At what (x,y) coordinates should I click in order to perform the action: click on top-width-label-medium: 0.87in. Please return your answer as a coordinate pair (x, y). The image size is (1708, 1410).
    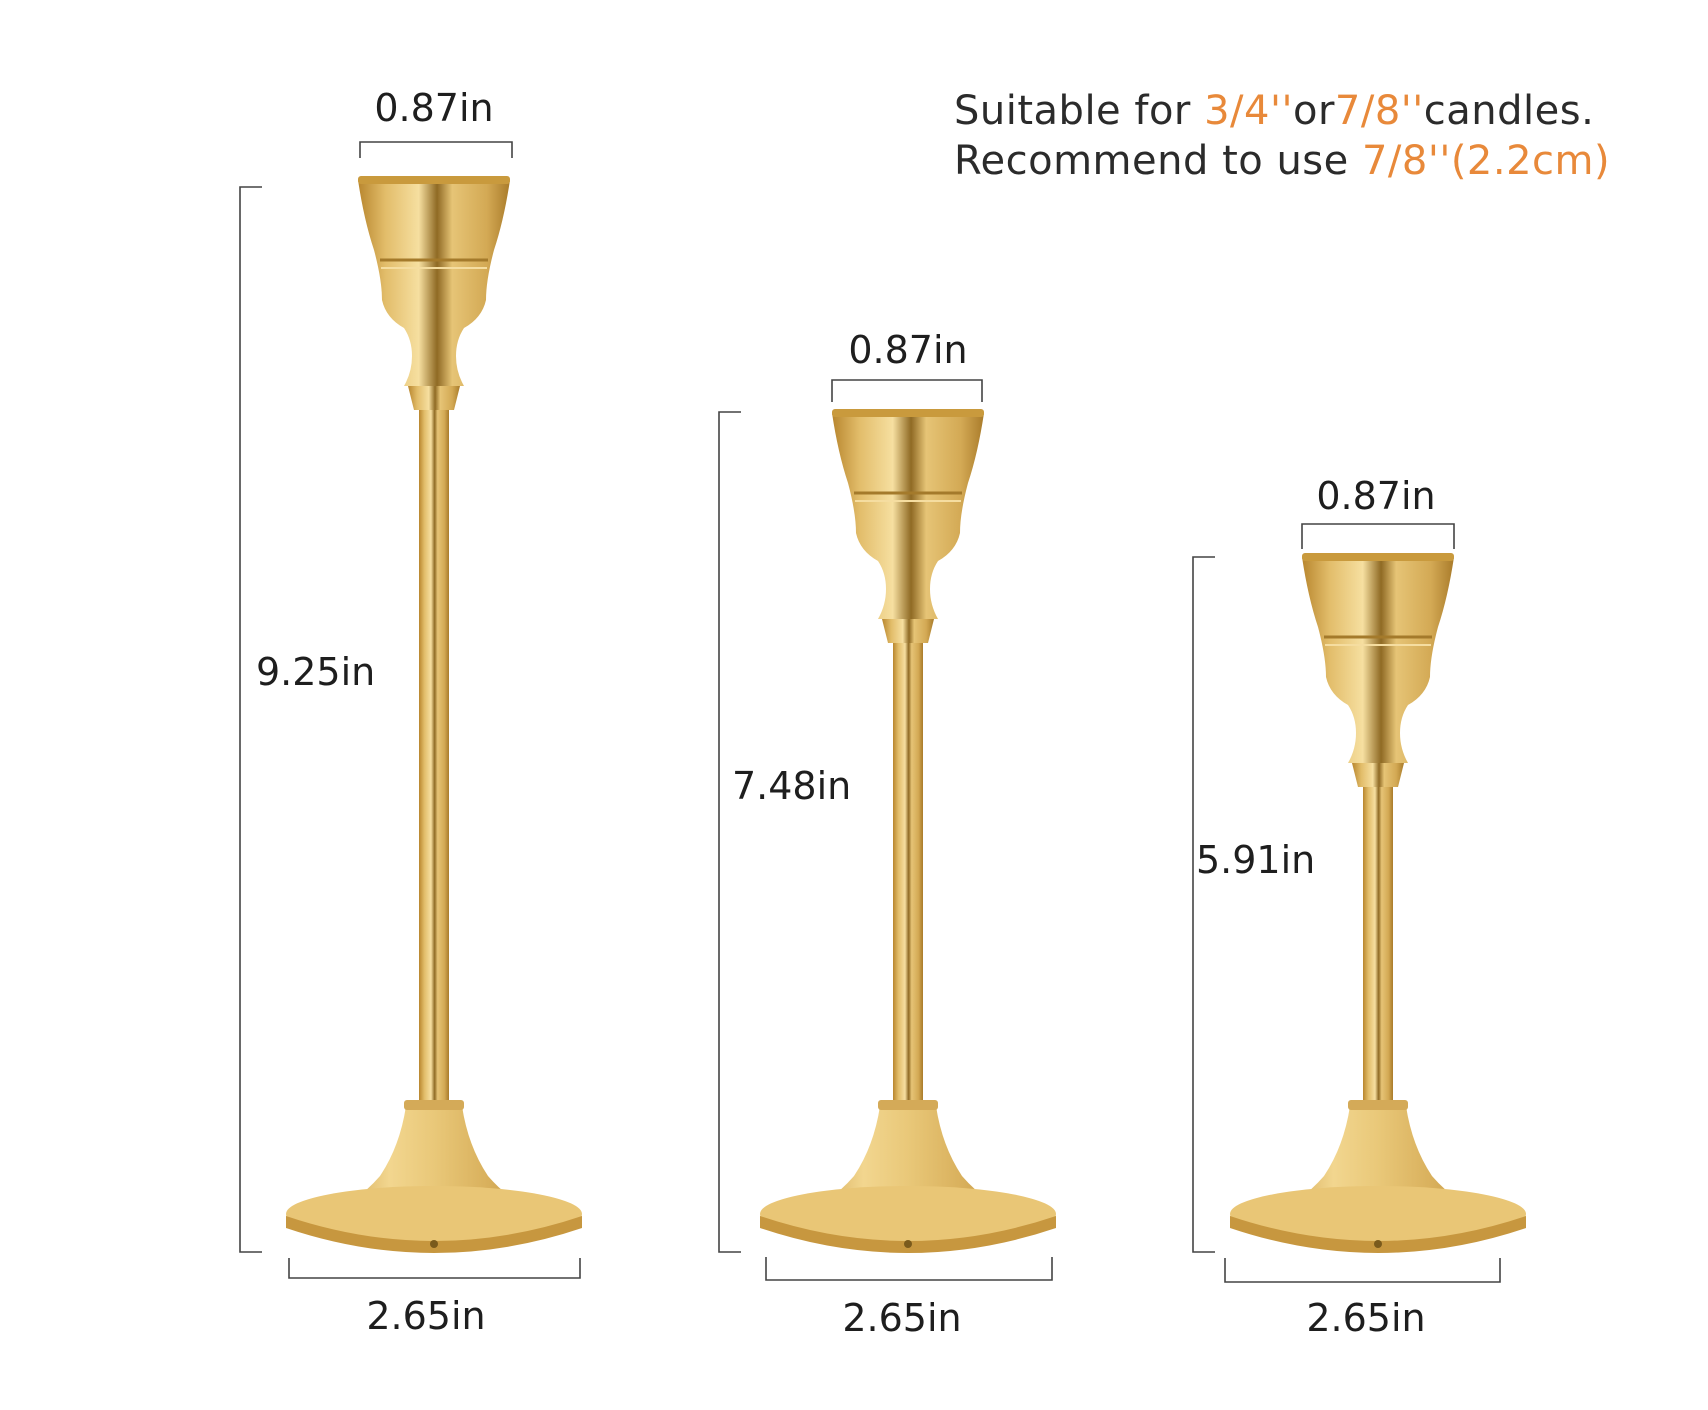
    Looking at the image, I should click on (908, 350).